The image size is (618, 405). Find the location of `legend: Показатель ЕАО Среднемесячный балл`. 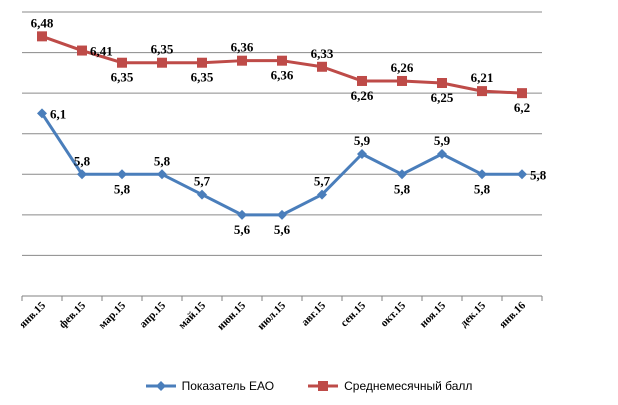

legend: Показатель ЕАО Среднемесячный балл is located at coordinates (309, 386).